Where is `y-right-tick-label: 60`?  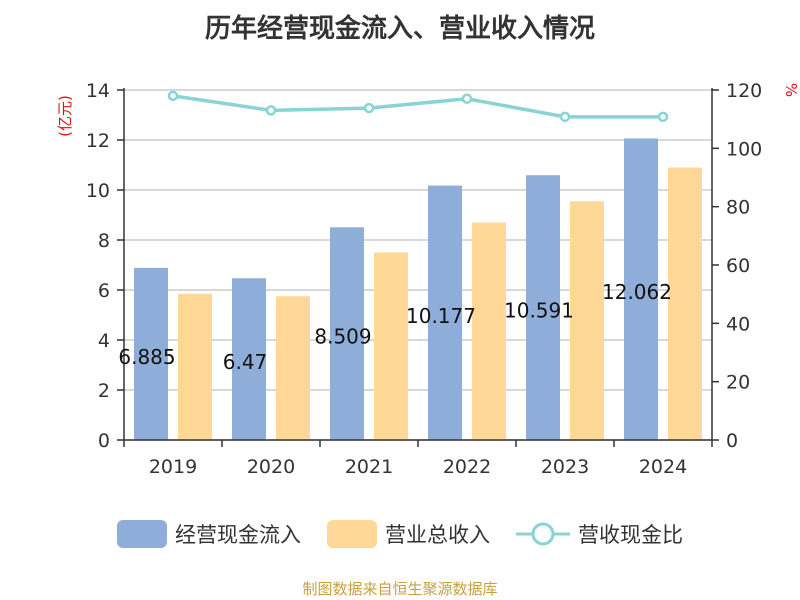
y-right-tick-label: 60 is located at coordinates (738, 266).